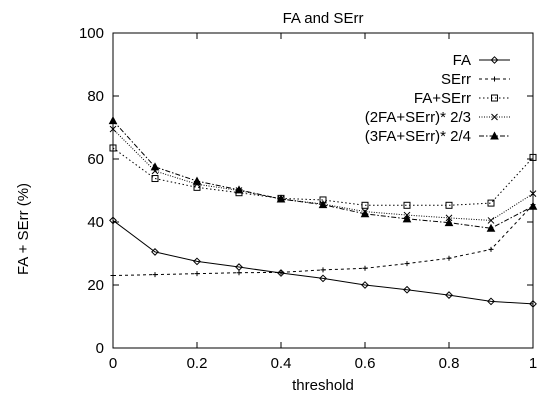 The image size is (541, 396). Describe the element at coordinates (323, 385) in the screenshot. I see `x-axis-label: threshold` at that location.